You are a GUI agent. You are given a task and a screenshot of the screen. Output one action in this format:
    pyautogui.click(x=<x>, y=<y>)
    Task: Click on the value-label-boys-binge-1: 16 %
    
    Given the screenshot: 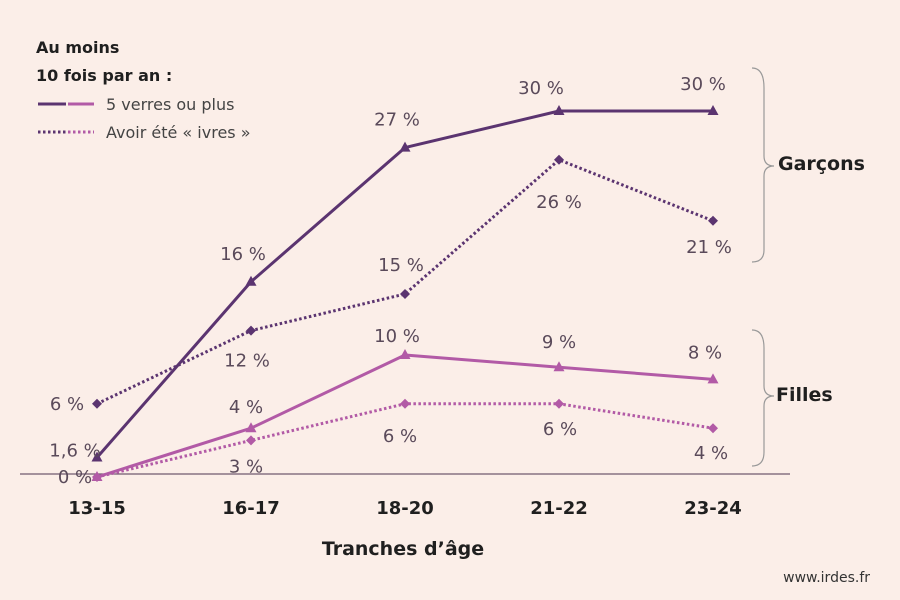 What is the action you would take?
    pyautogui.click(x=243, y=254)
    